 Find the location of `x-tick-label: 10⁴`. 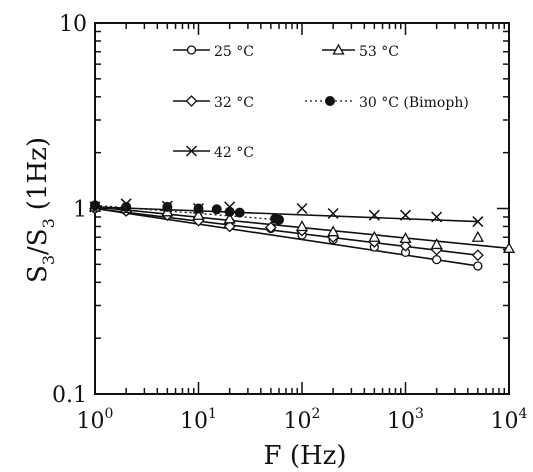

x-tick-label: 10⁴ is located at coordinates (509, 420).